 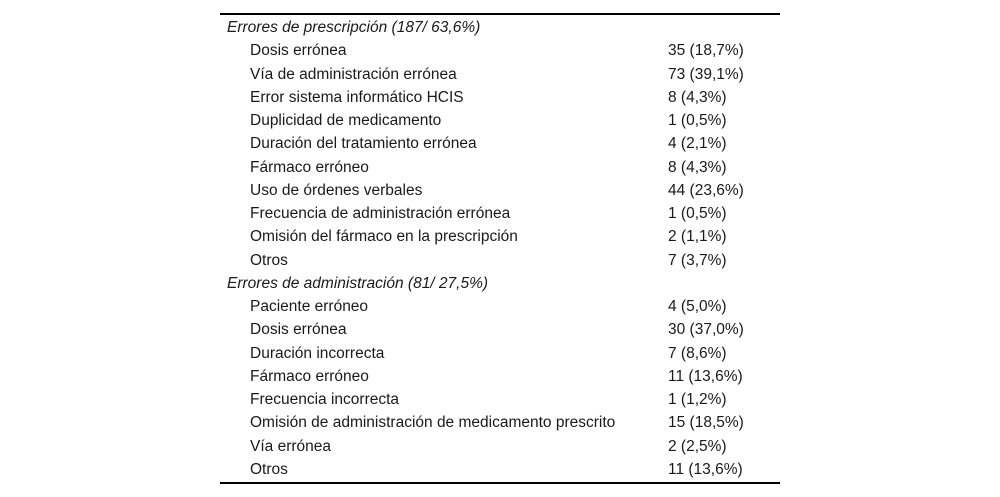 What do you see at coordinates (706, 330) in the screenshot?
I see `row-value: 30 (37,0%)` at bounding box center [706, 330].